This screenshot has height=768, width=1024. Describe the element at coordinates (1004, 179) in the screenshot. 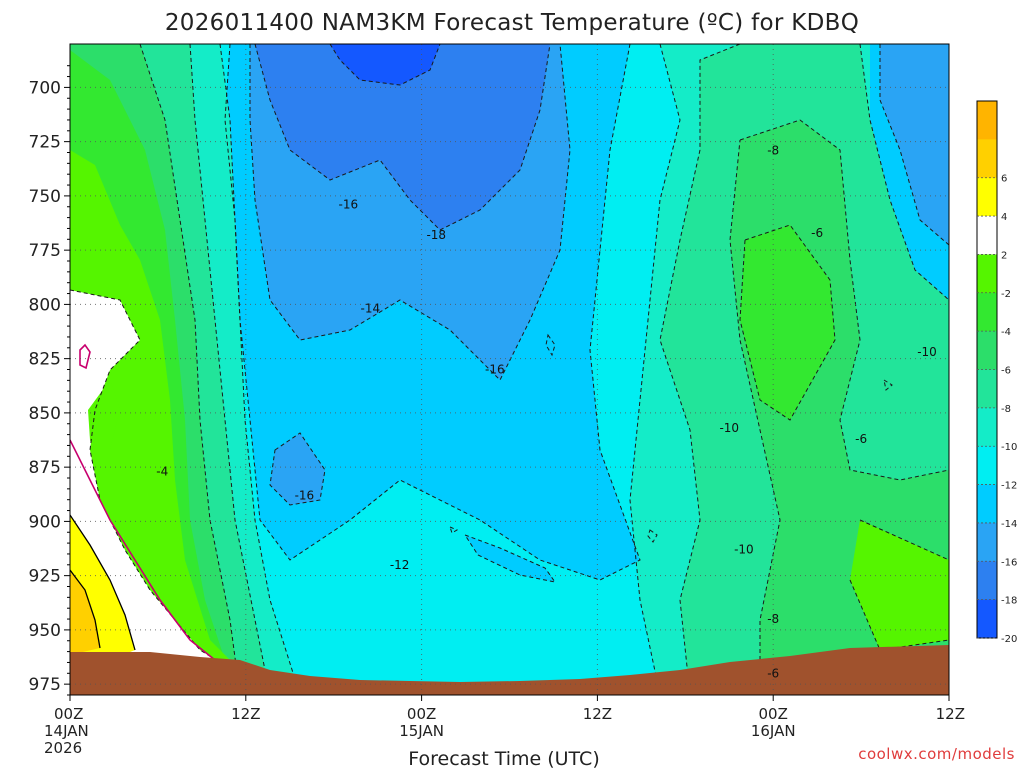

I see `colorbar-tick-label: 6` at that location.